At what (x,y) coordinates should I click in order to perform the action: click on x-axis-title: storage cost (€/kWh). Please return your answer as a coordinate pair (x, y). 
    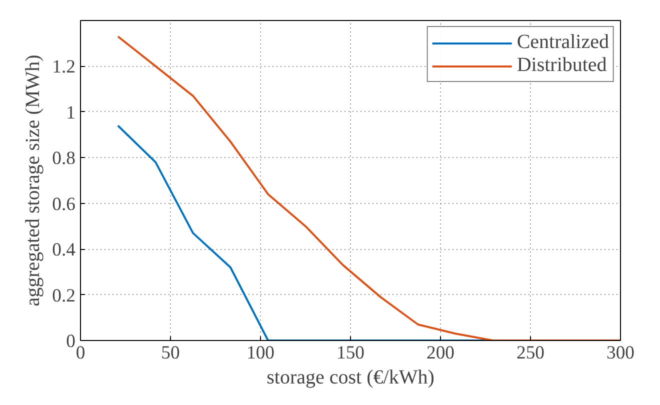
    Looking at the image, I should click on (350, 377).